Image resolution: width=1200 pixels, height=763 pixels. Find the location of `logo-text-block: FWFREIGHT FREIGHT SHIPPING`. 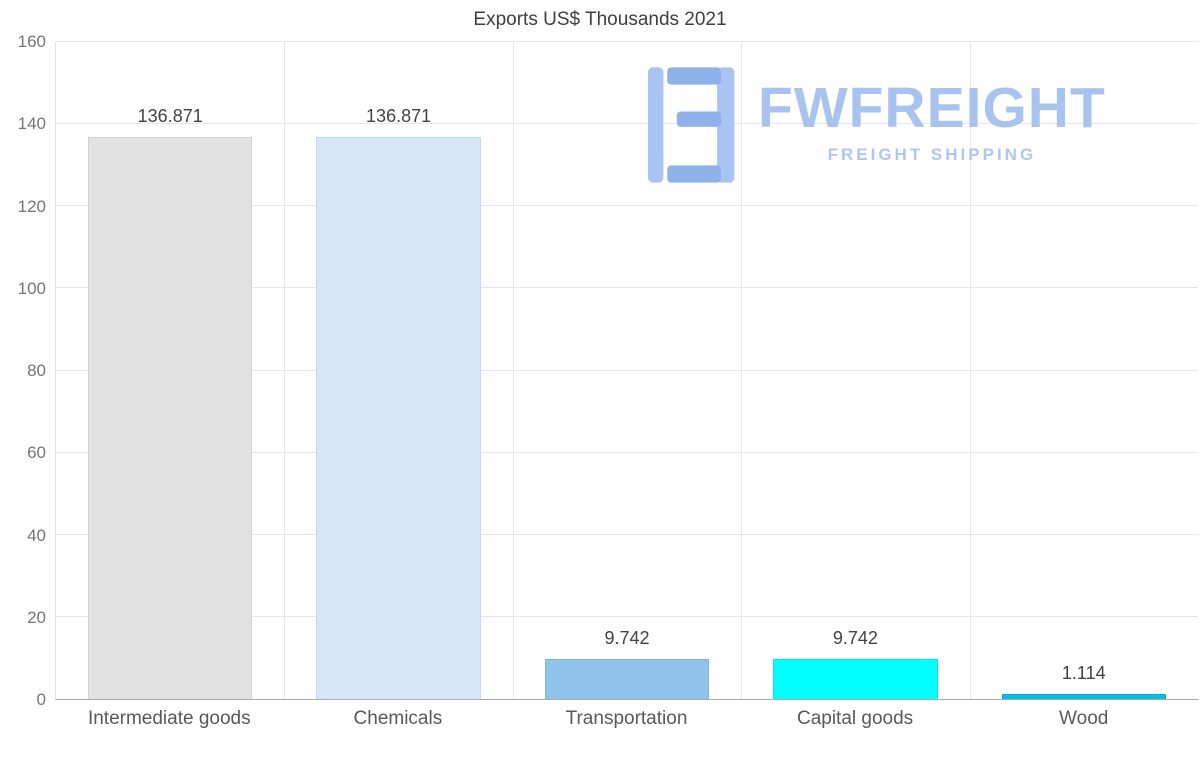

logo-text-block: FWFREIGHT FREIGHT SHIPPING is located at coordinates (932, 115).